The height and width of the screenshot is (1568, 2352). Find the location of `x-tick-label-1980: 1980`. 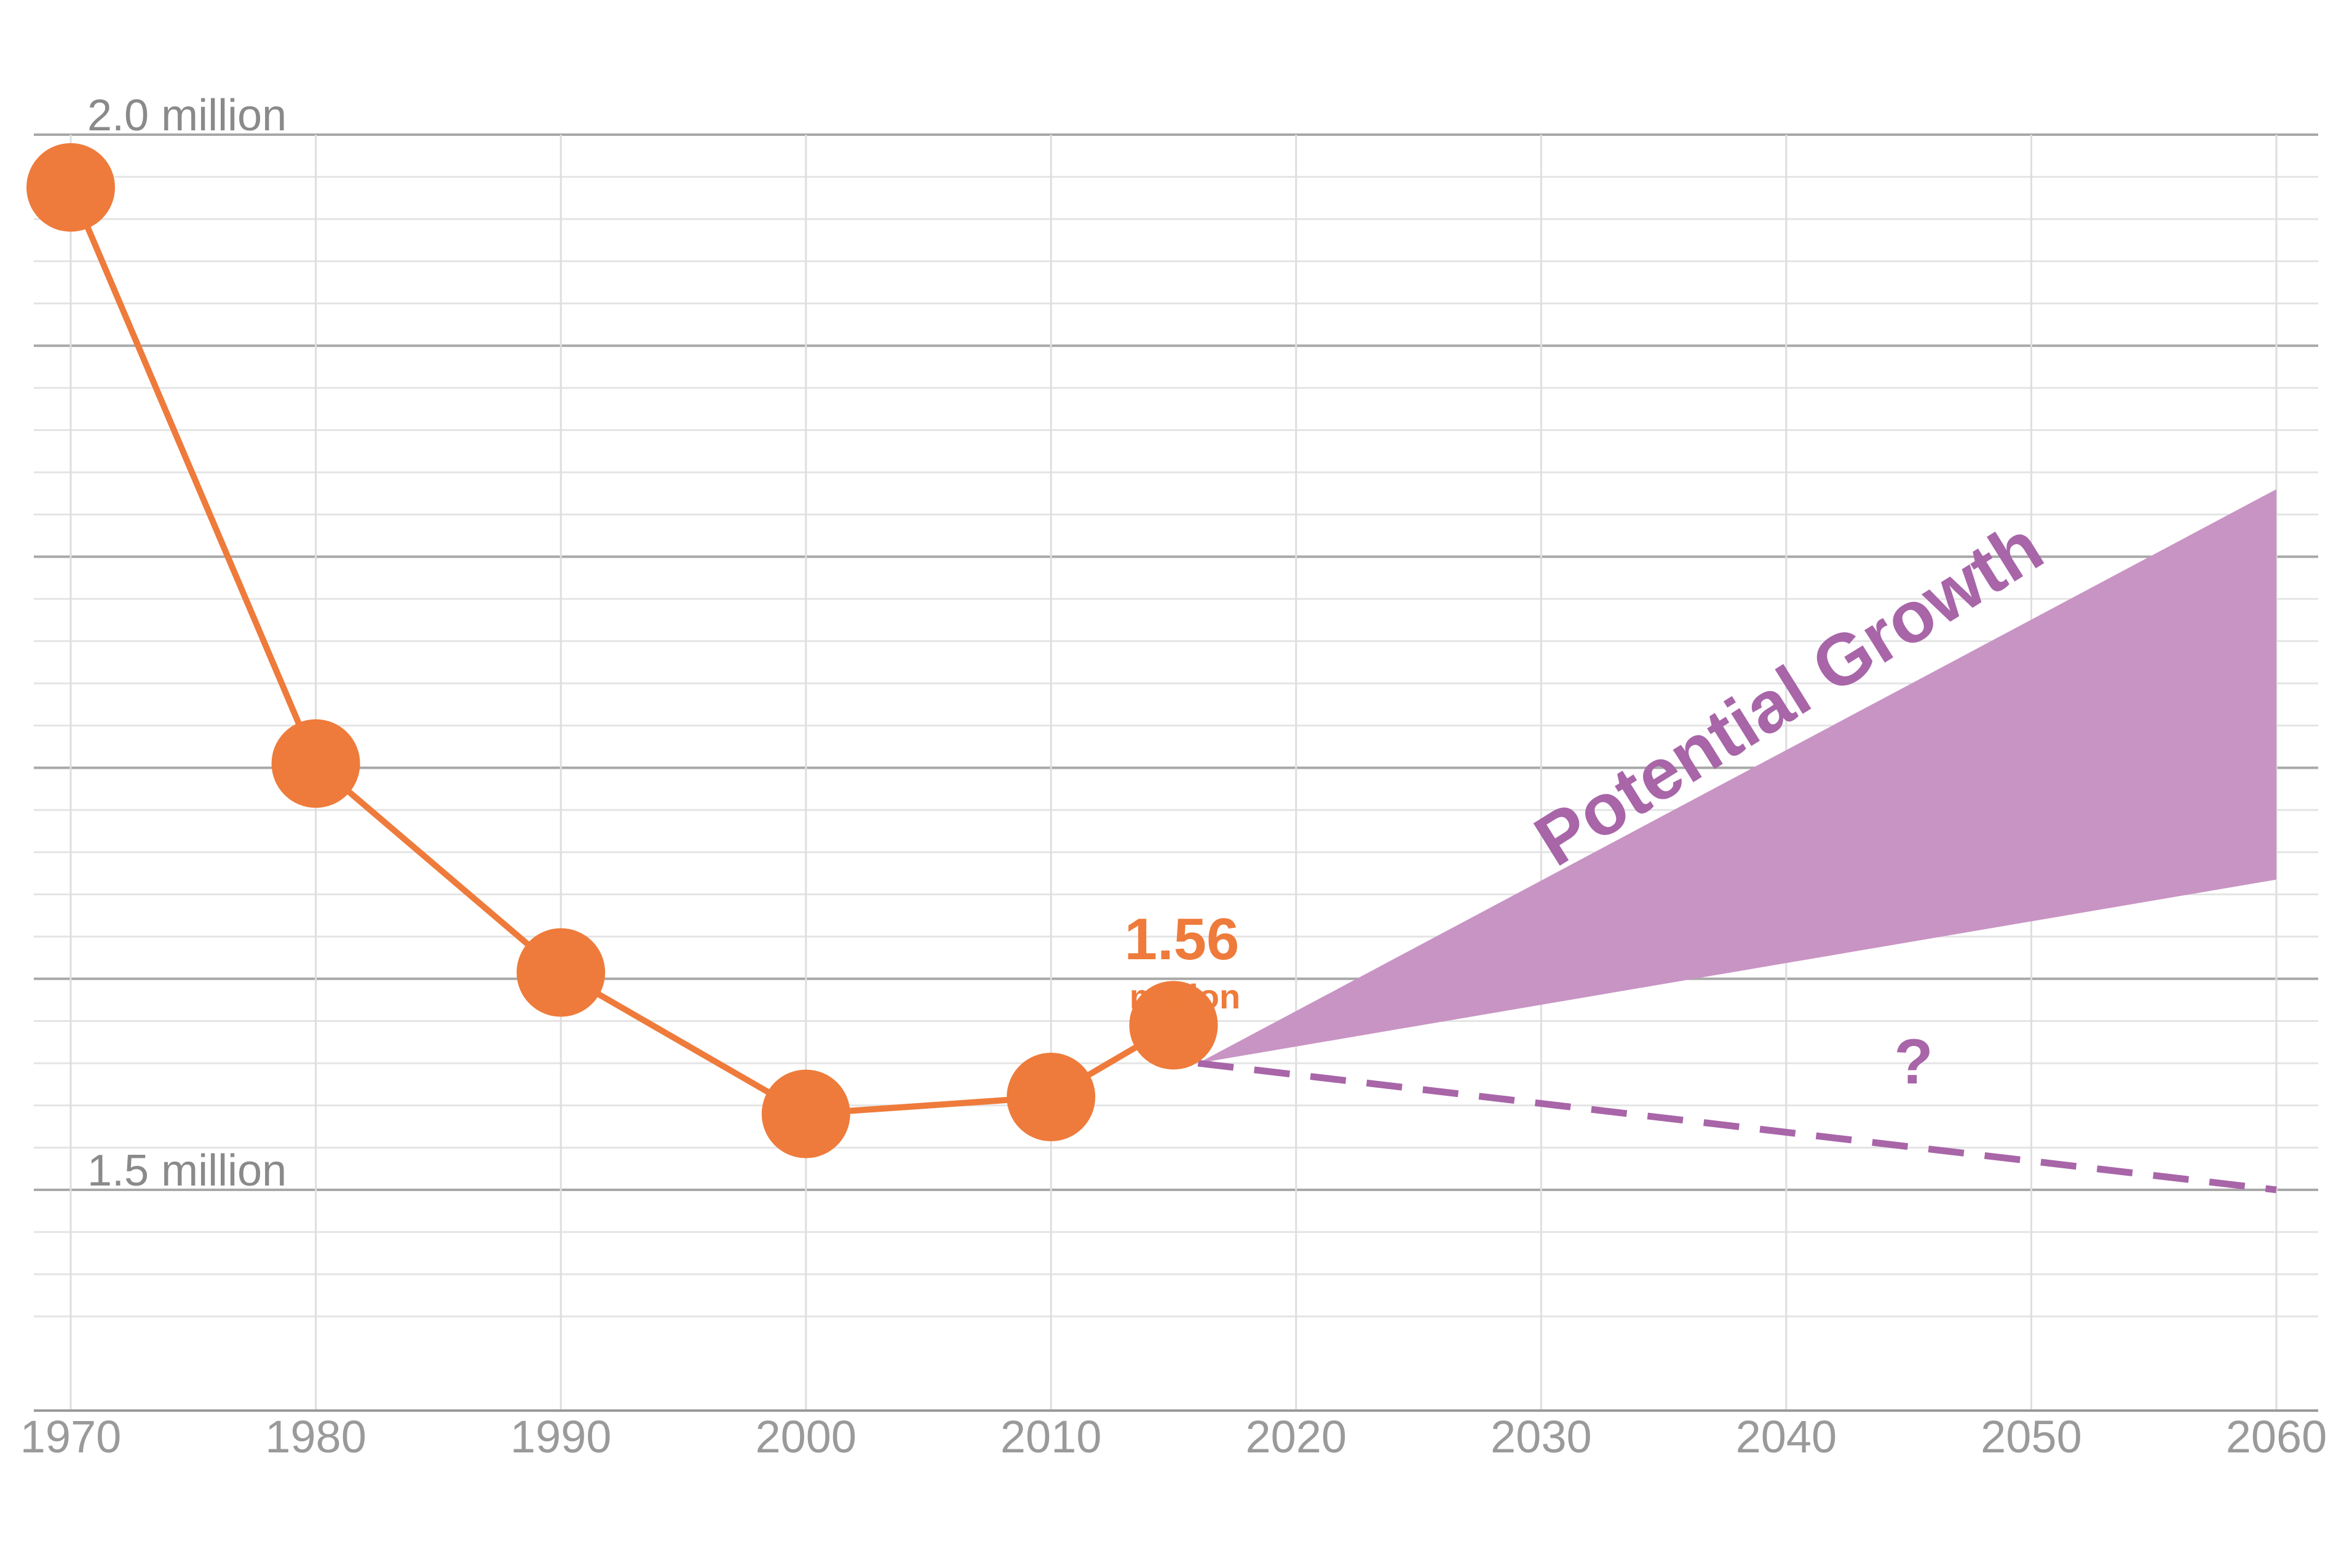

x-tick-label-1980: 1980 is located at coordinates (315, 1436).